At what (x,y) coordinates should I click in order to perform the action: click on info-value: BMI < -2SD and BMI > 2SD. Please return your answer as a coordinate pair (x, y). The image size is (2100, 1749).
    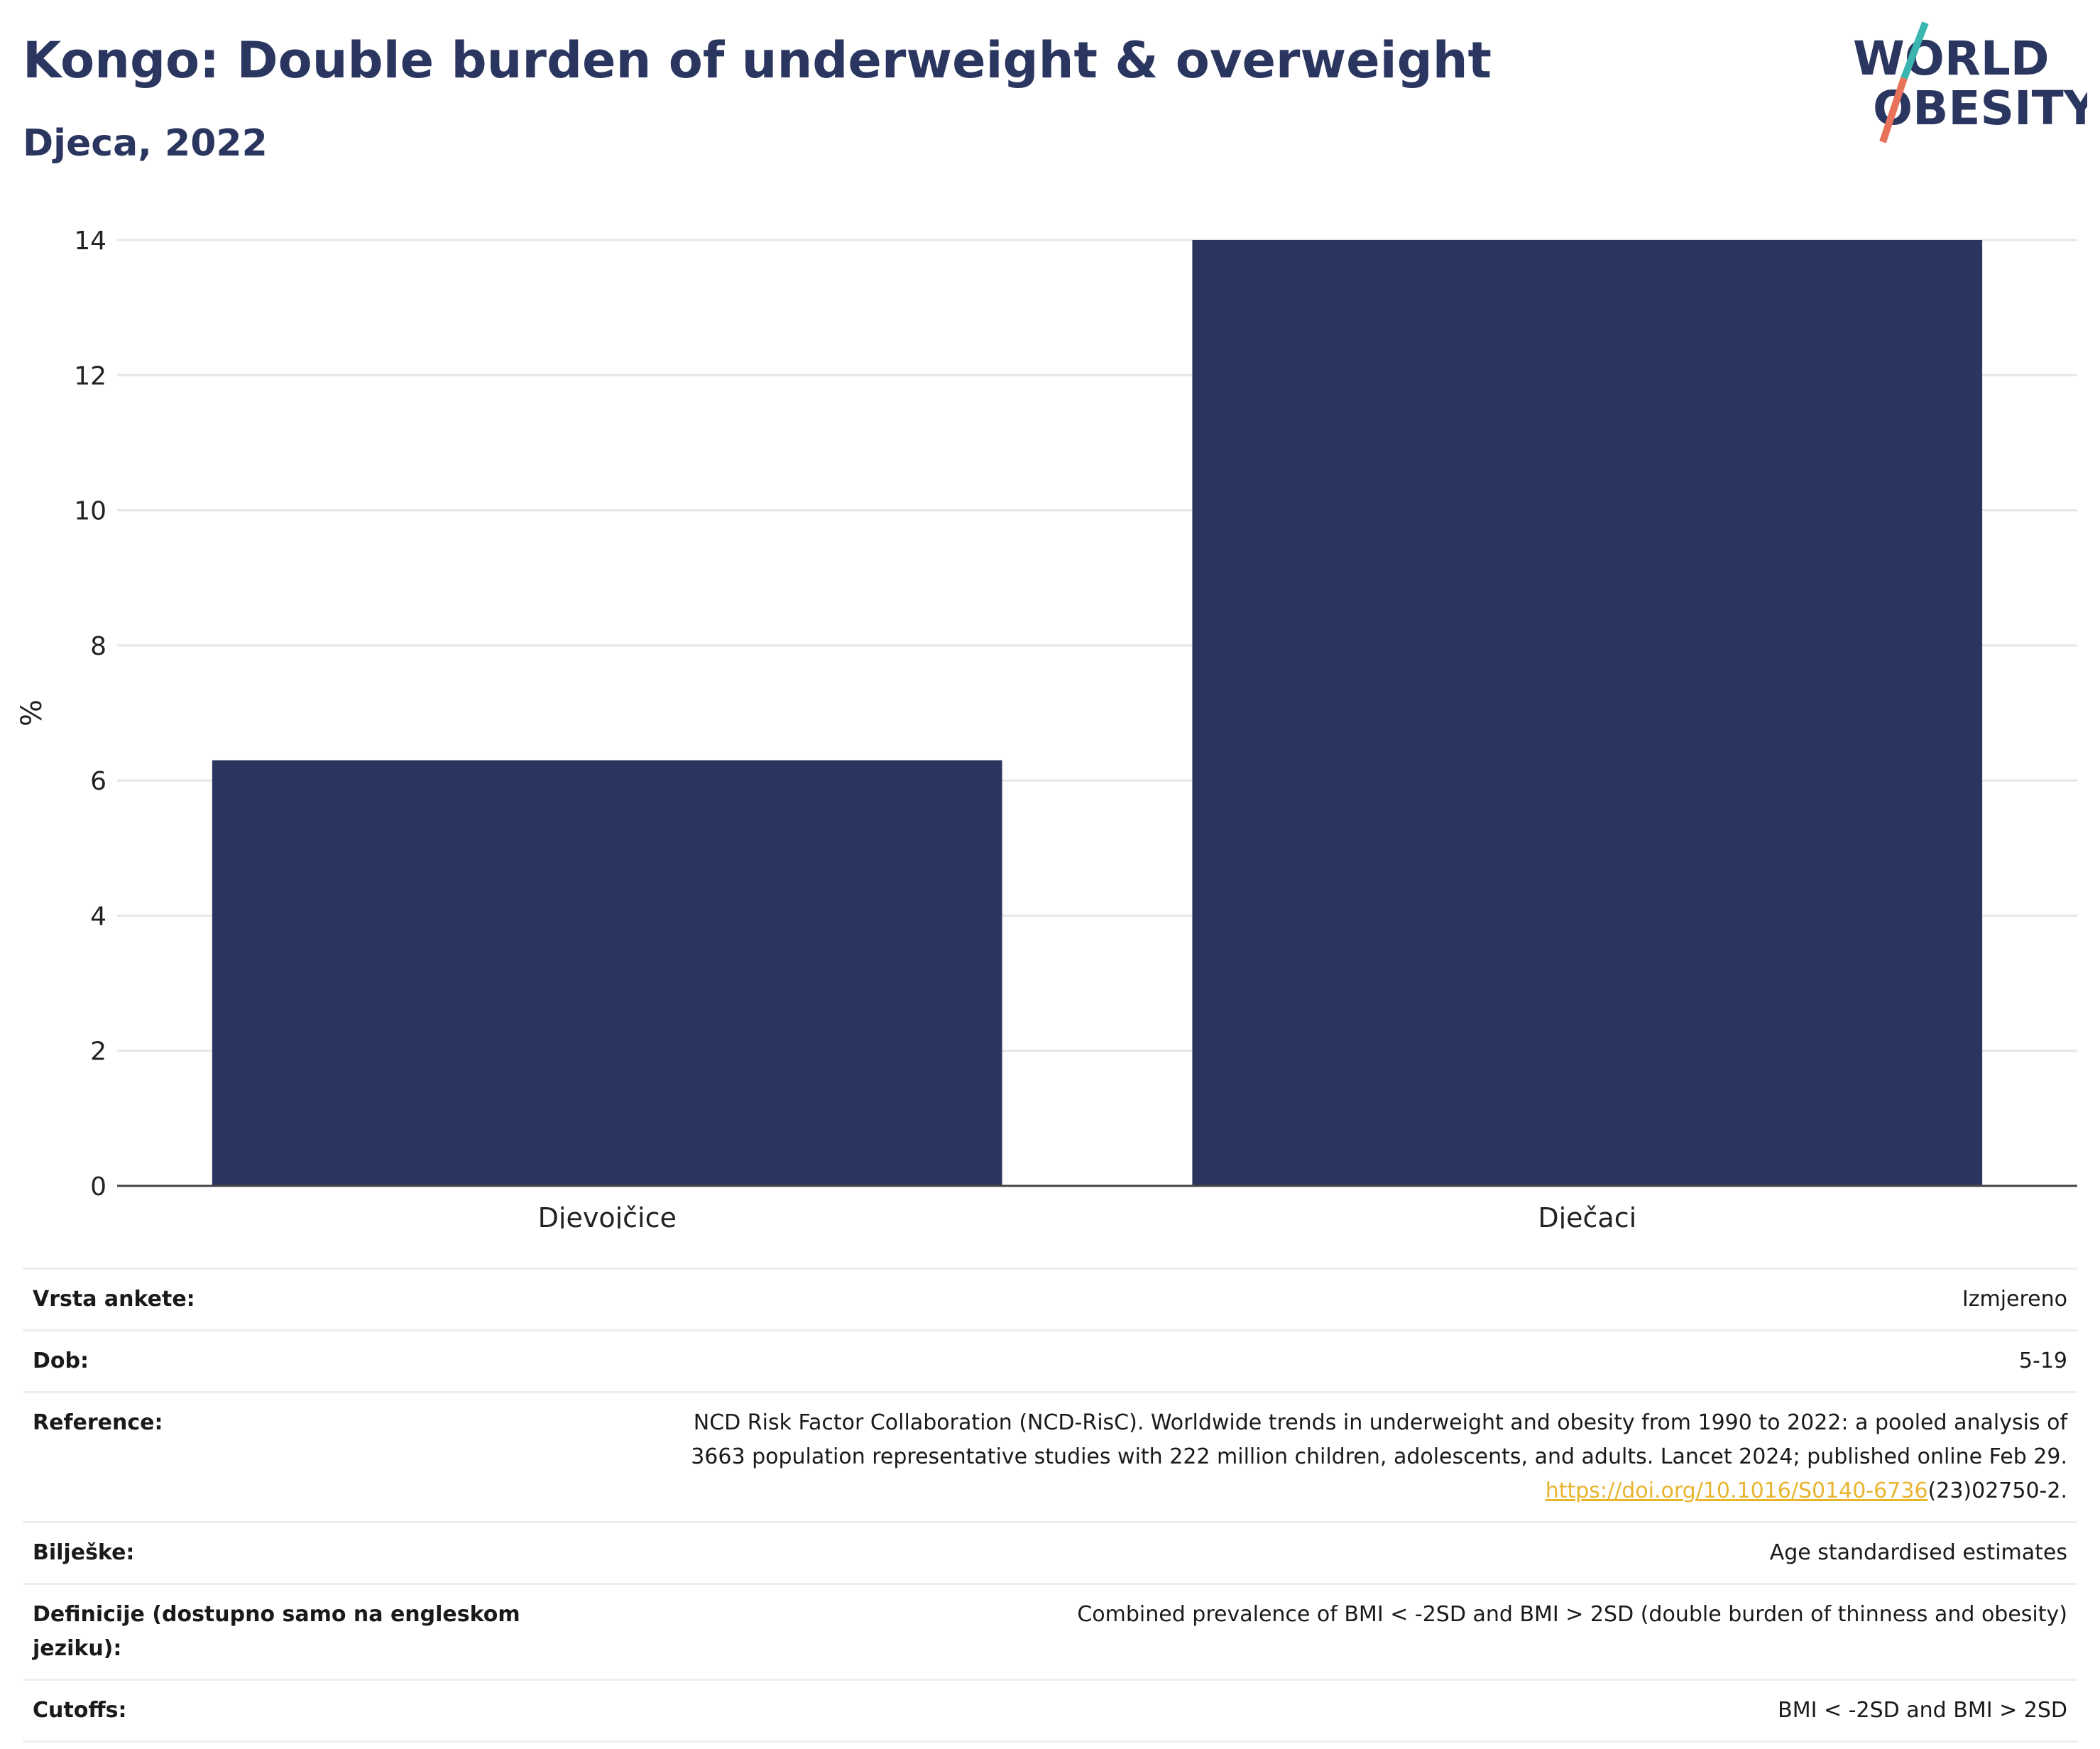
    Looking at the image, I should click on (1308, 1711).